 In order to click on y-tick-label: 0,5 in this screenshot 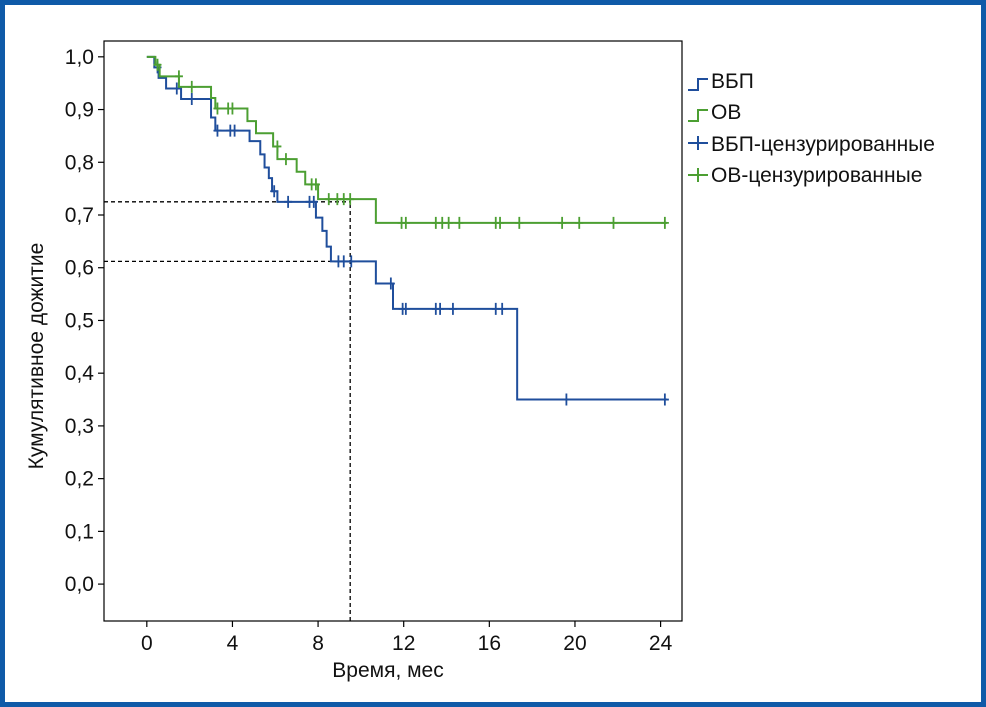, I will do `click(79, 320)`.